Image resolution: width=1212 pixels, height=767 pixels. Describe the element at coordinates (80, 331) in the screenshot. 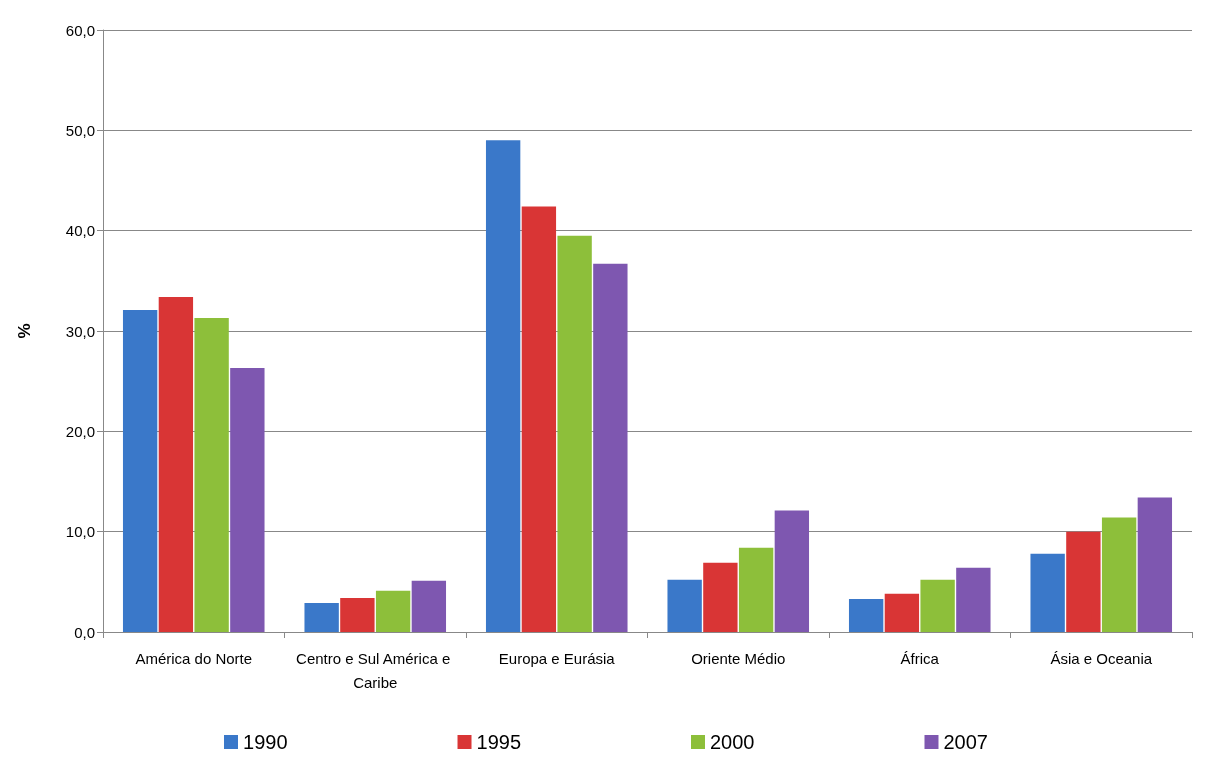

I see `y-tick-label: 30,0` at that location.